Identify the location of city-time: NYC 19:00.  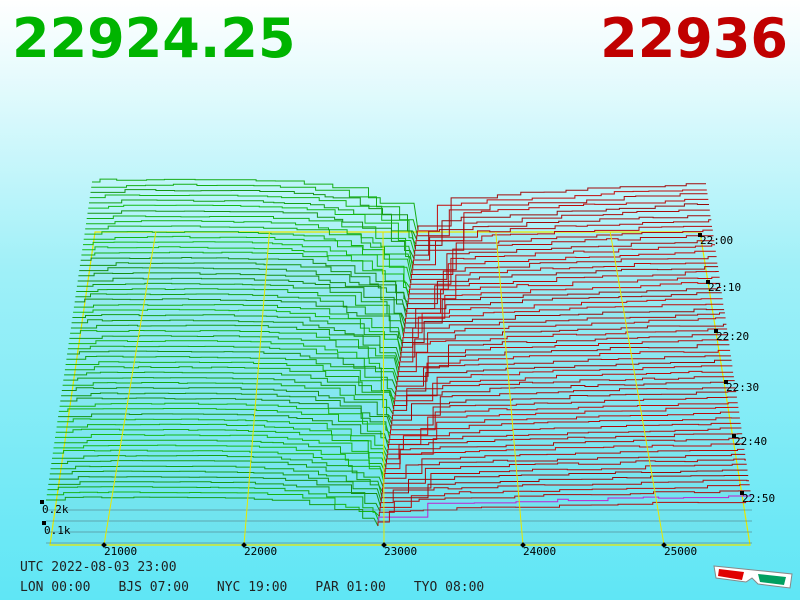
(252, 587).